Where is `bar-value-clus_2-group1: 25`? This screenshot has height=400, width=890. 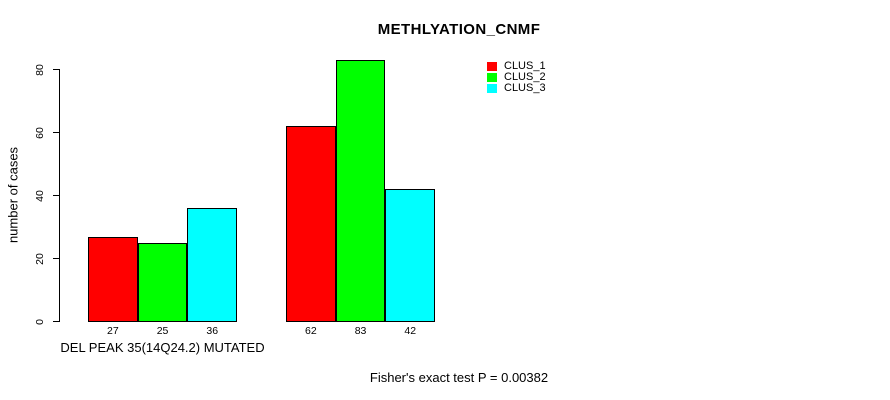 bar-value-clus_2-group1: 25 is located at coordinates (162, 331).